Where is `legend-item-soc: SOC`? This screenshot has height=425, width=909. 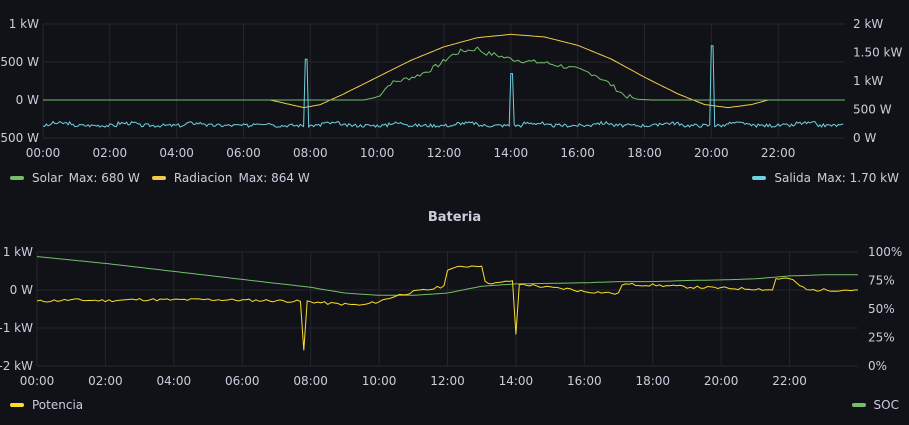 legend-item-soc: SOC is located at coordinates (875, 405).